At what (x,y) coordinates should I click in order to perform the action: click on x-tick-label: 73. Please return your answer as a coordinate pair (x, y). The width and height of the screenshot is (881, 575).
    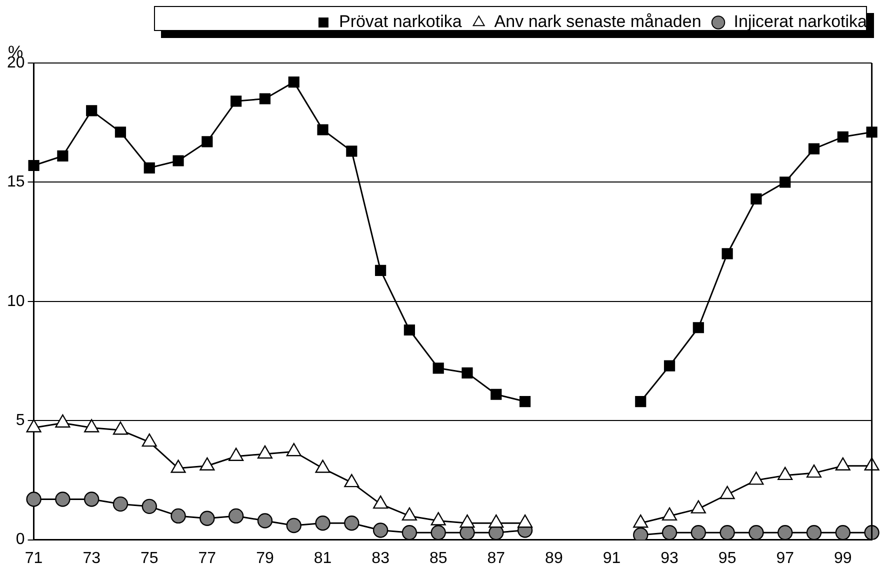
    Looking at the image, I should click on (91, 558).